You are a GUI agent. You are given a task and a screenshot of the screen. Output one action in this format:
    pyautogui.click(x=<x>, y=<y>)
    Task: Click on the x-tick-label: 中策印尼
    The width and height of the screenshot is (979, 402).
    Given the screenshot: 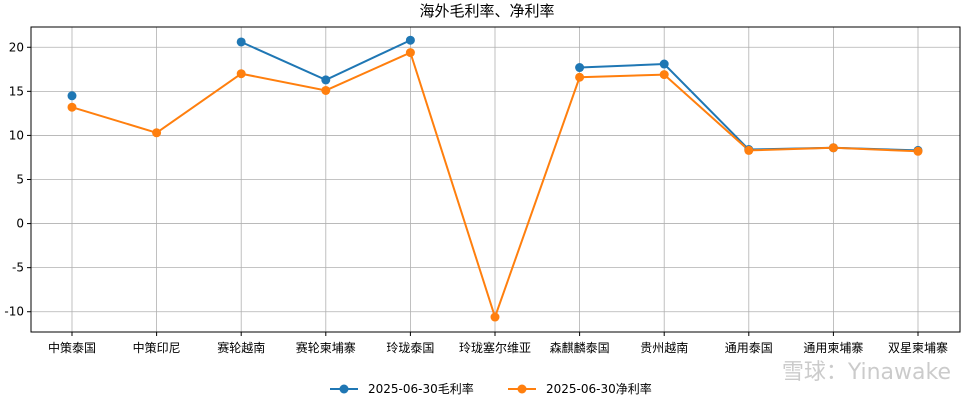 What is the action you would take?
    pyautogui.click(x=157, y=347)
    